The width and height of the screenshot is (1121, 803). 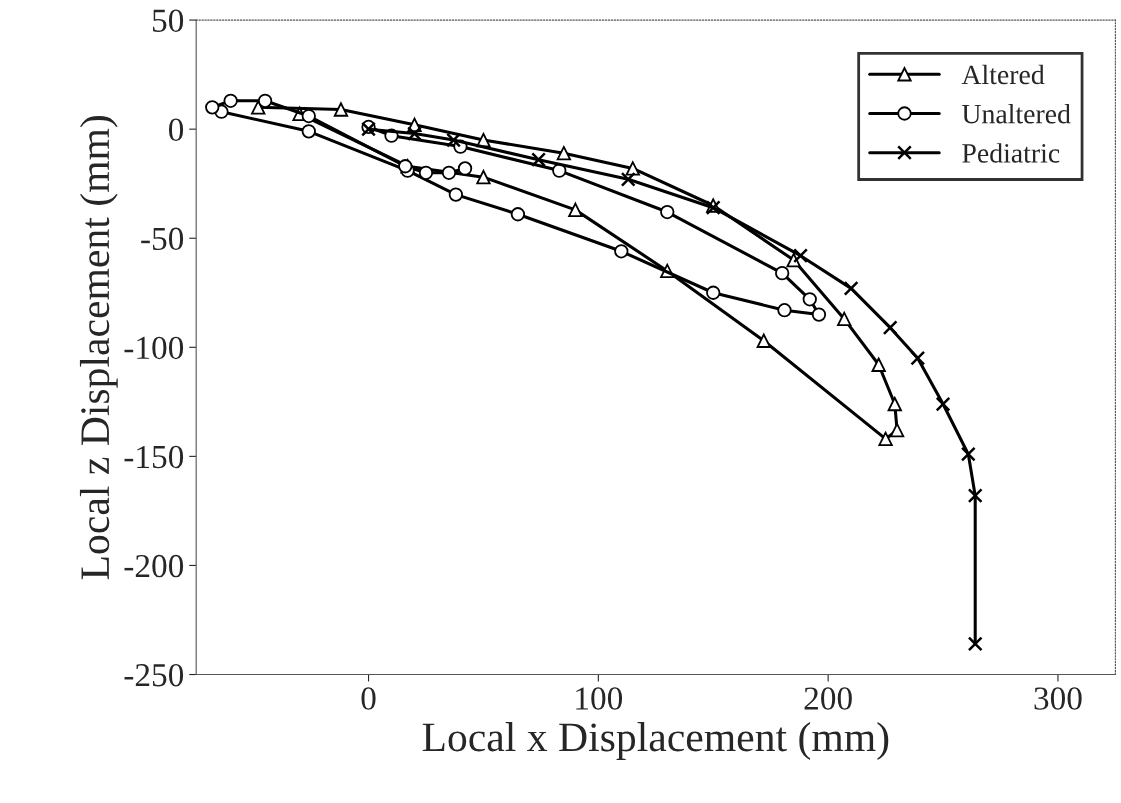 What do you see at coordinates (154, 675) in the screenshot?
I see `y-tick-label: -250` at bounding box center [154, 675].